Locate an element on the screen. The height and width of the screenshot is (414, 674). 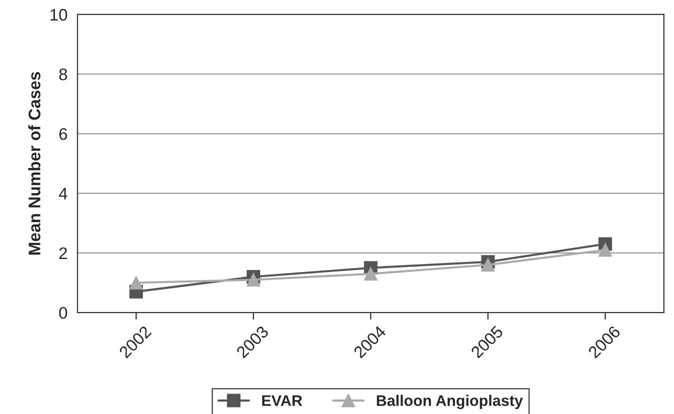
legend-label: Balloon Angioplasty is located at coordinates (449, 402).